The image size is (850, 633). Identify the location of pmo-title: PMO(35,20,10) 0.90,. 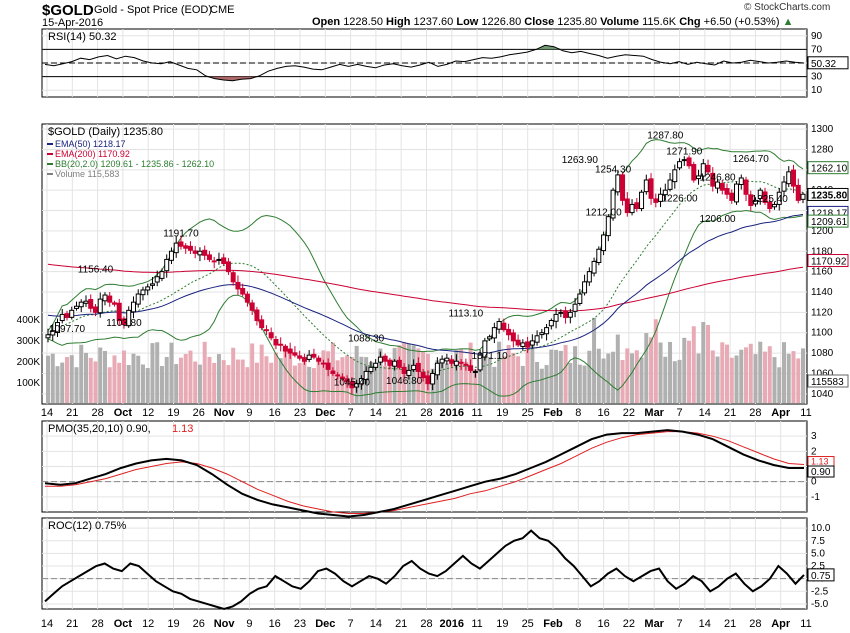
(99, 429).